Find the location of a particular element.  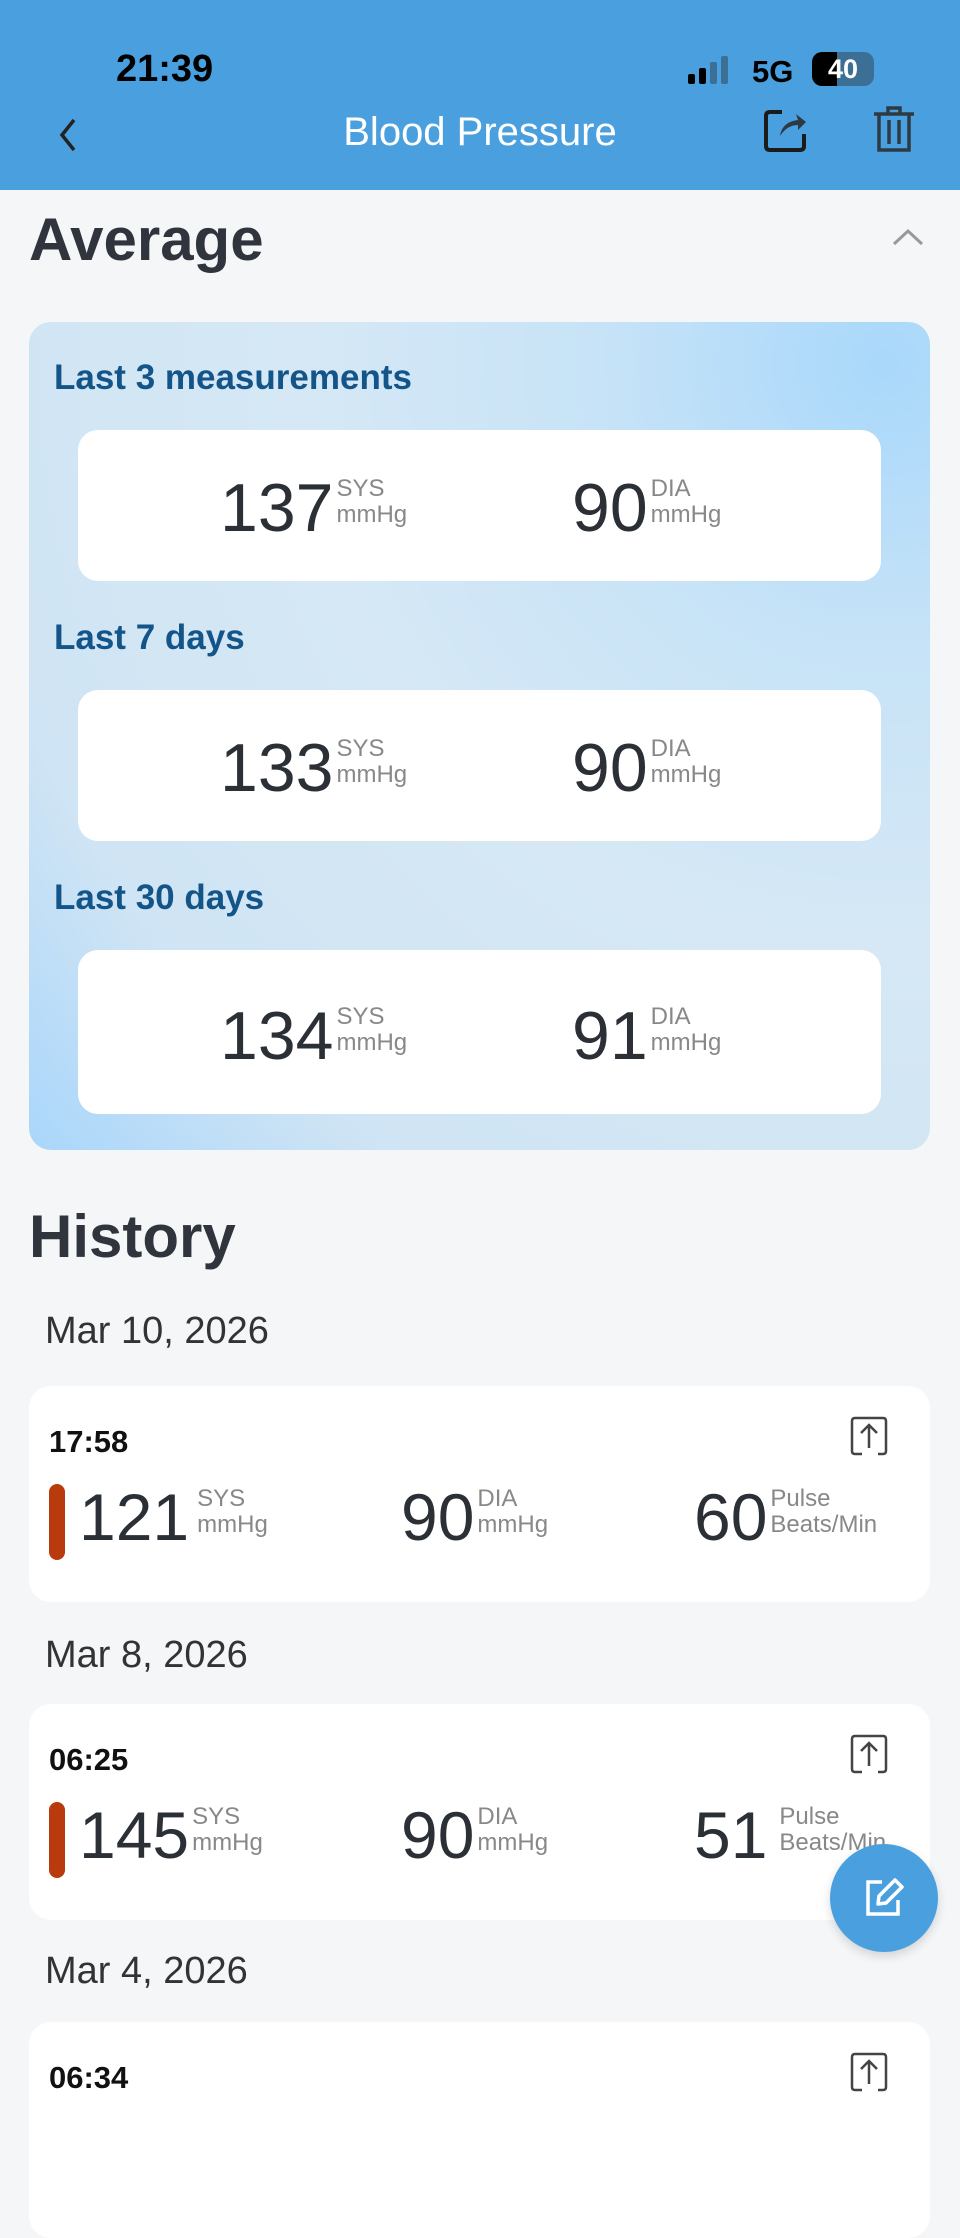

status-time: 21:39 is located at coordinates (165, 69).